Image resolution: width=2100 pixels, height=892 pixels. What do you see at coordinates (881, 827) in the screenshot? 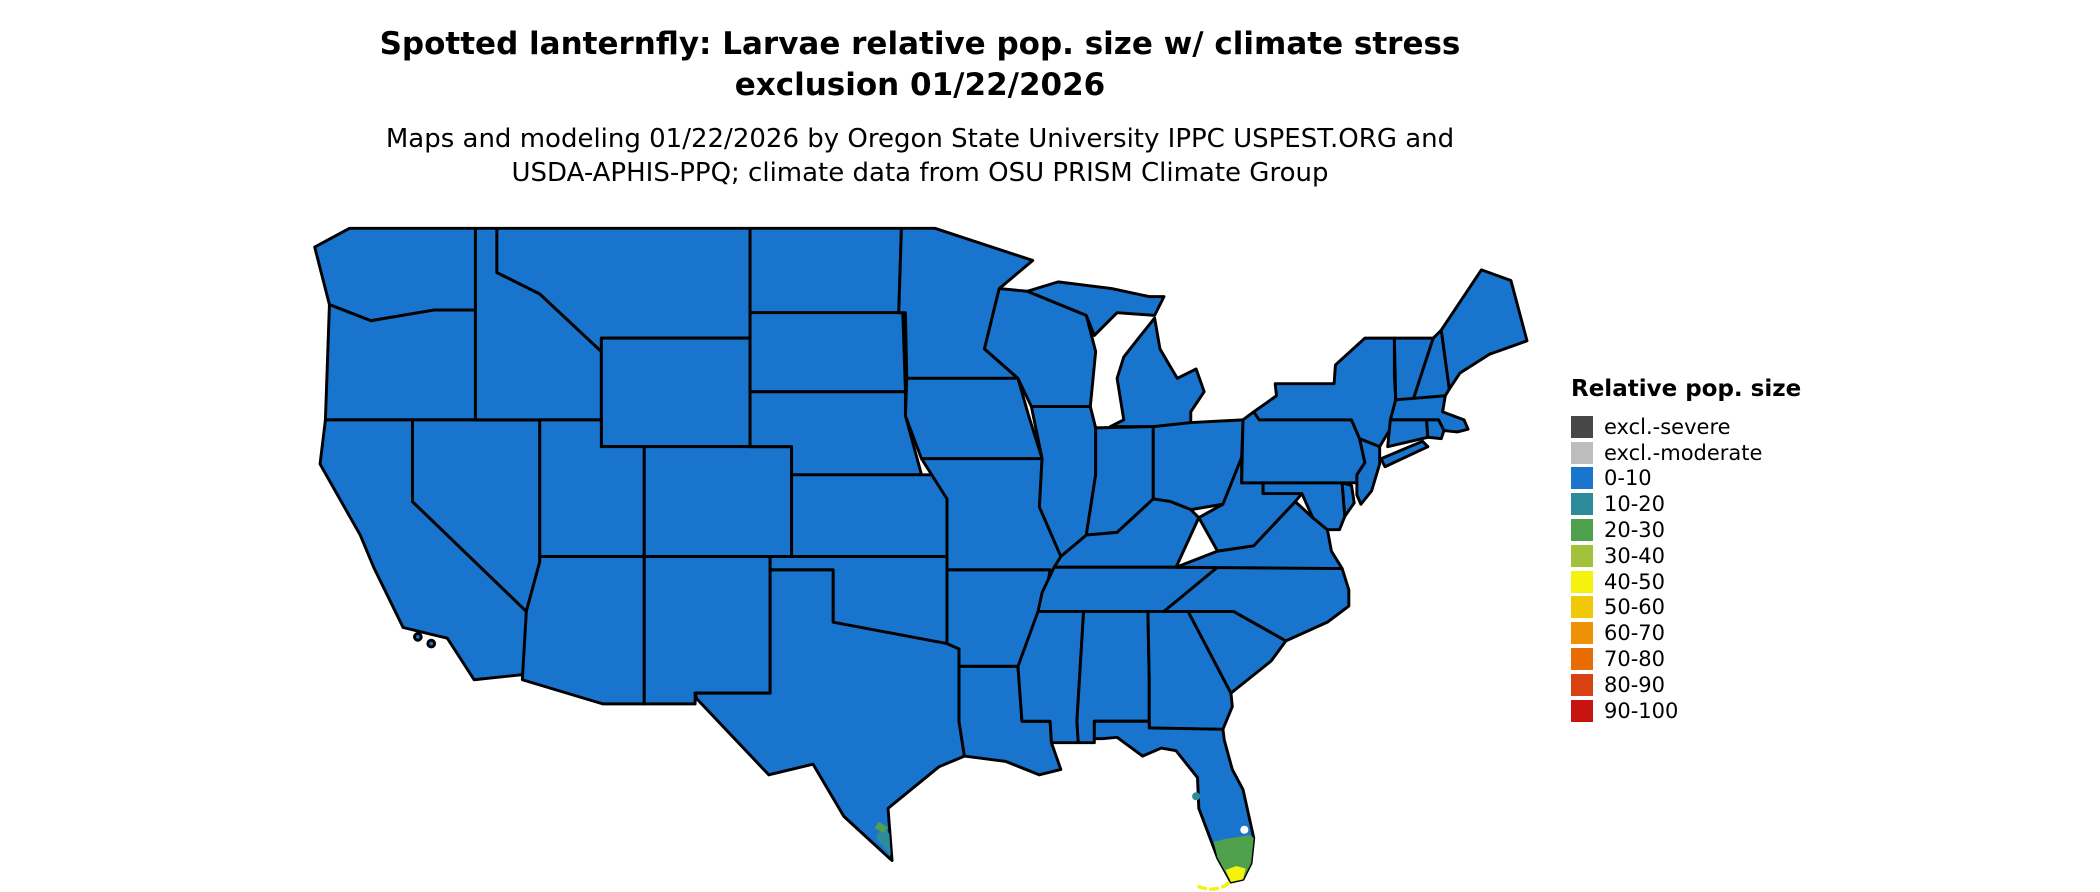
I see `south-texas-fringe-patch` at bounding box center [881, 827].